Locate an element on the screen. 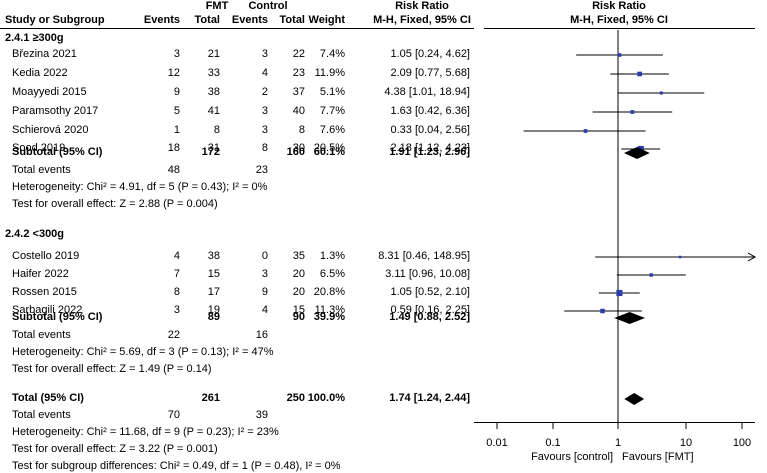 The image size is (767, 473). subgroup-1-subtotal-label: Subtotal (95% CI) is located at coordinates (57, 152).